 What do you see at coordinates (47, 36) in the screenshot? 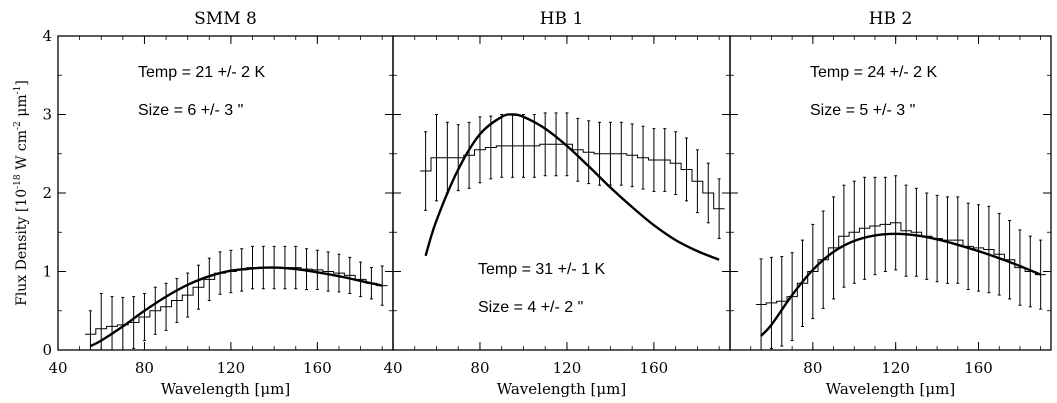
I see `y-tick-label: 4` at bounding box center [47, 36].